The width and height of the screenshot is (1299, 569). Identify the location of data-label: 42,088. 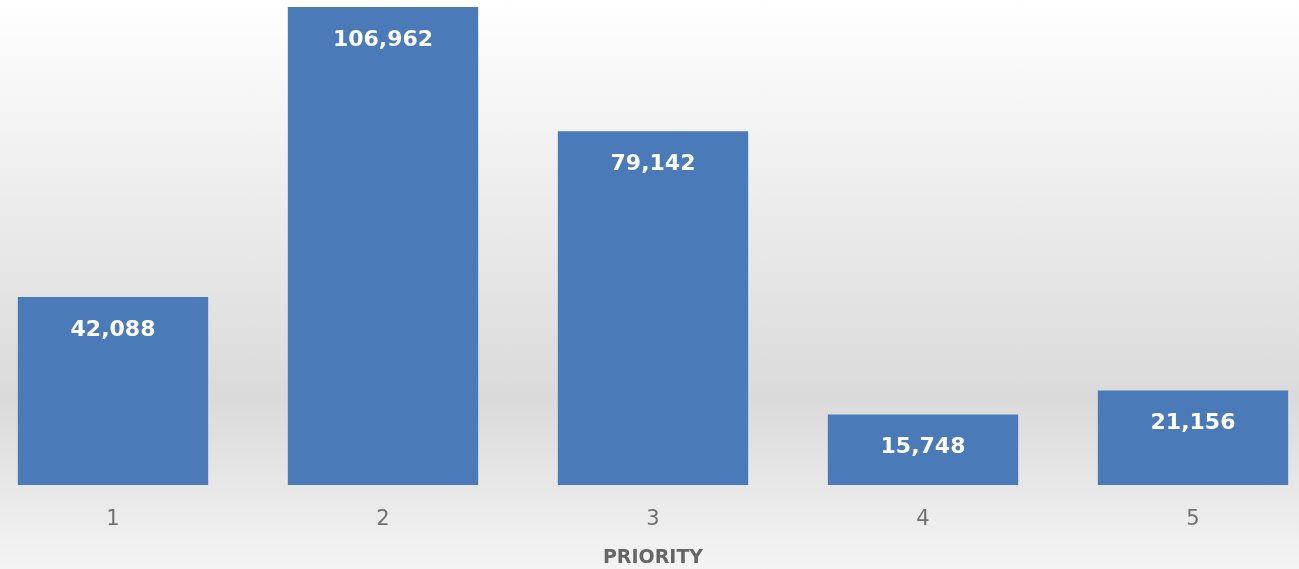
(113, 328).